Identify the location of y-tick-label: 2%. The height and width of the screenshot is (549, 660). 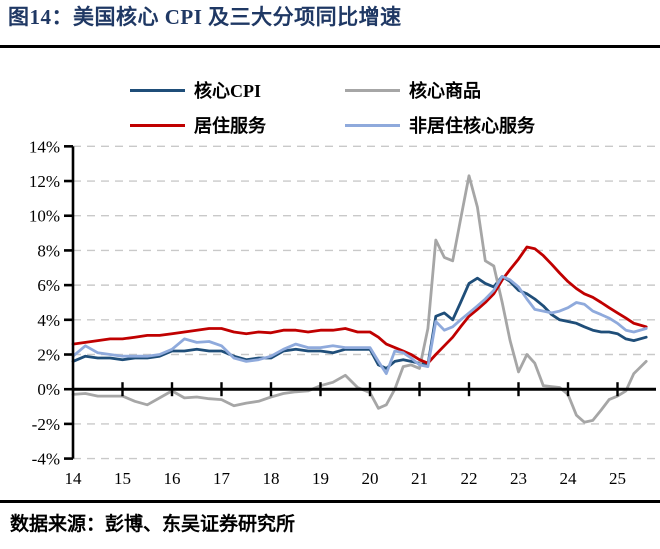
(48, 355).